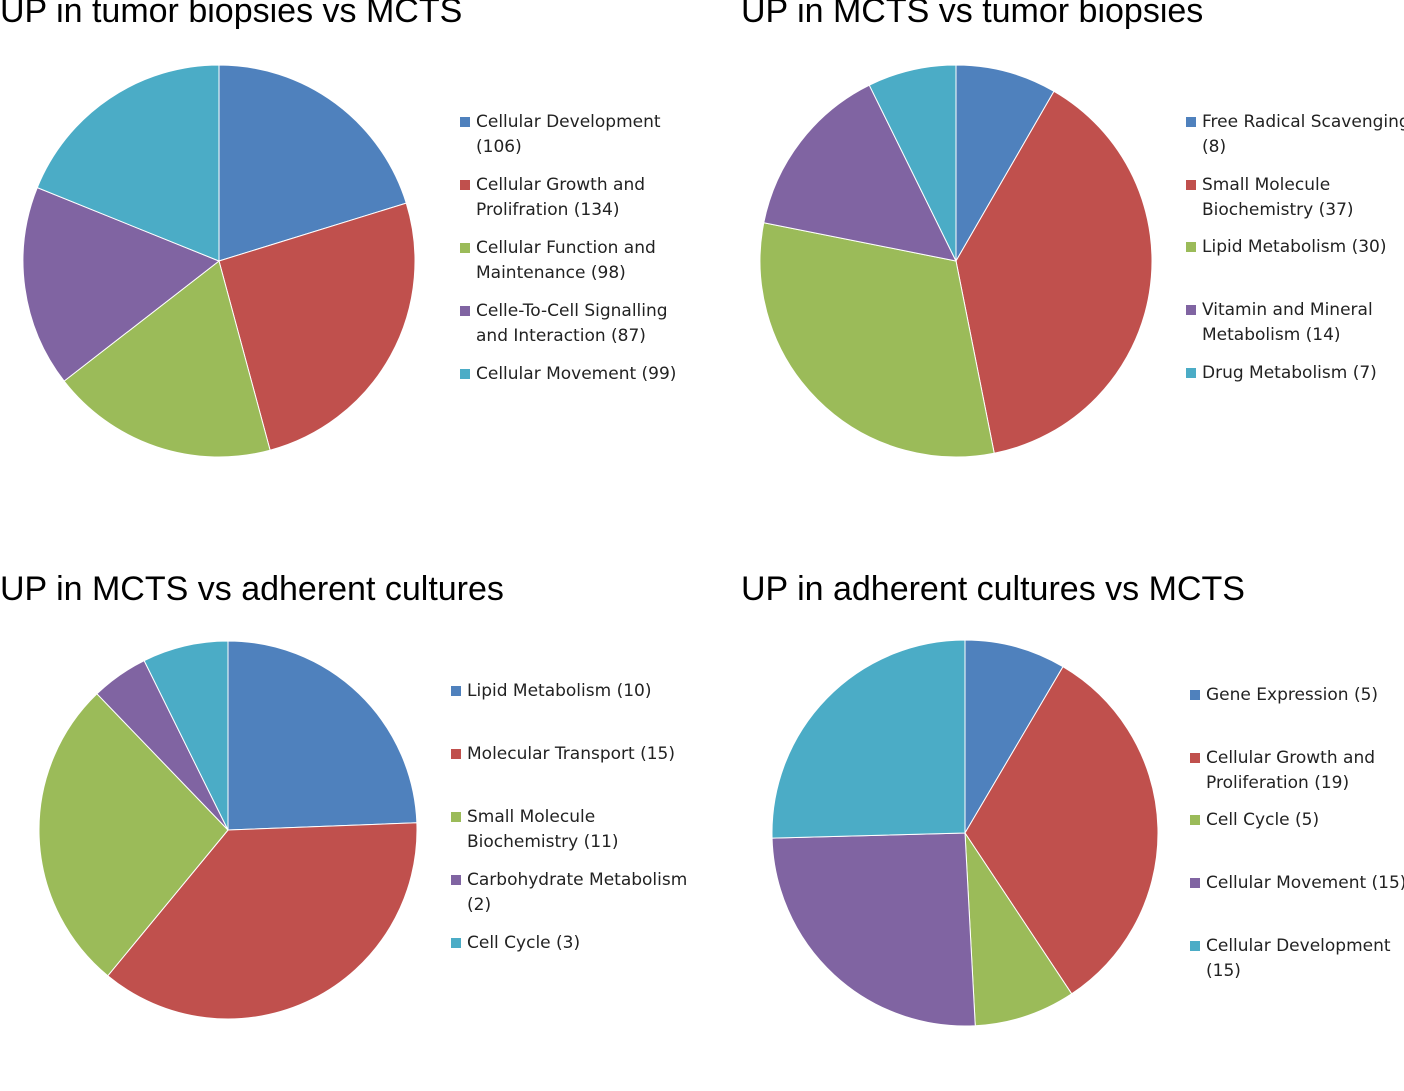 This screenshot has width=1404, height=1091. I want to click on legend-item: Cellular Movement (99), so click(590, 374).